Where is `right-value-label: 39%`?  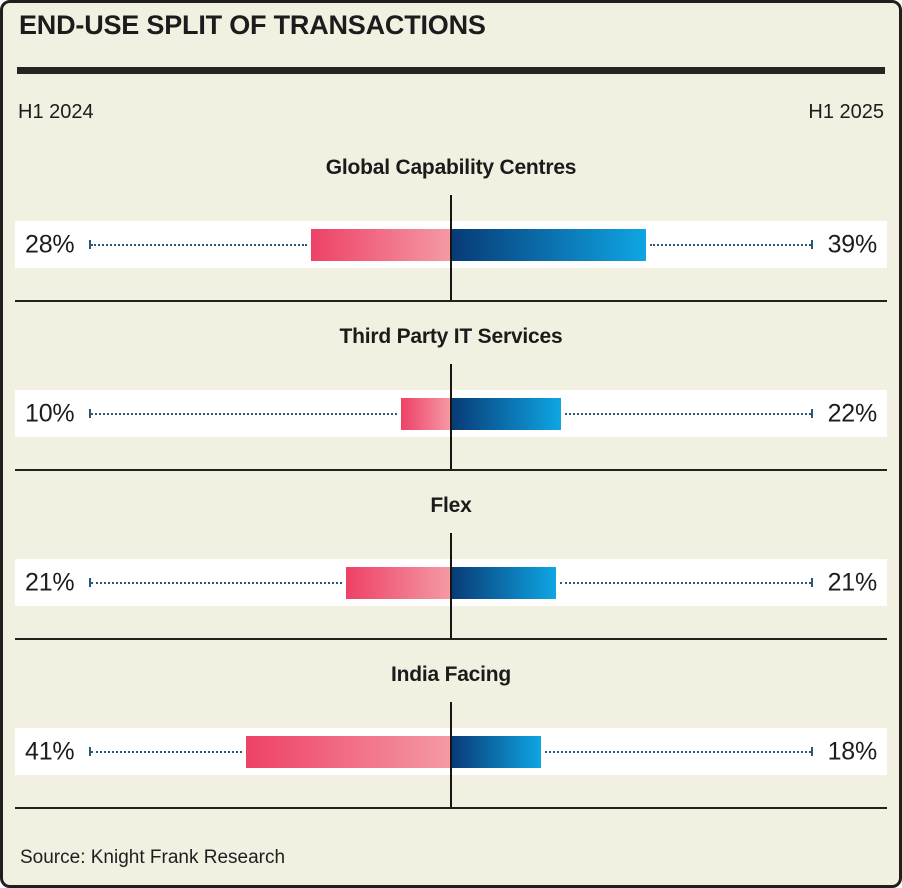 right-value-label: 39% is located at coordinates (852, 244).